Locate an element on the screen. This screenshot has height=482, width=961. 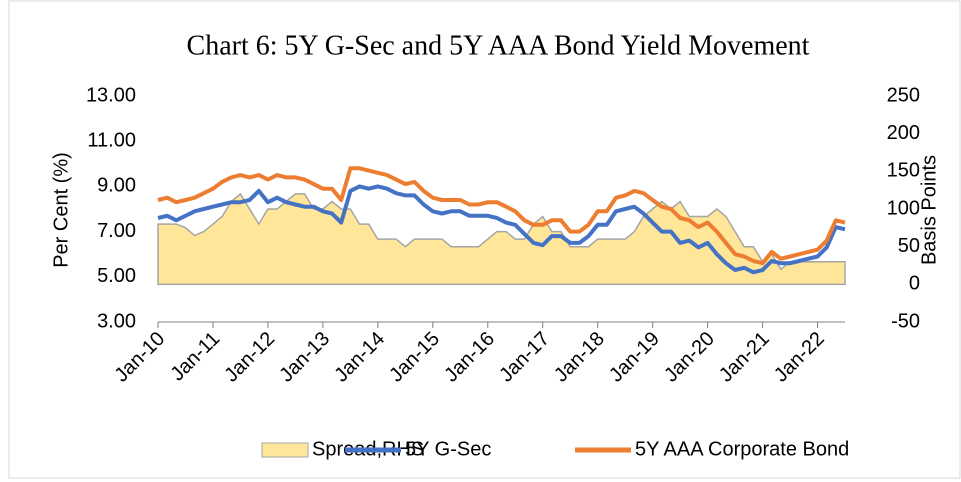
x-tick-label: Jan-14 is located at coordinates (359, 357).